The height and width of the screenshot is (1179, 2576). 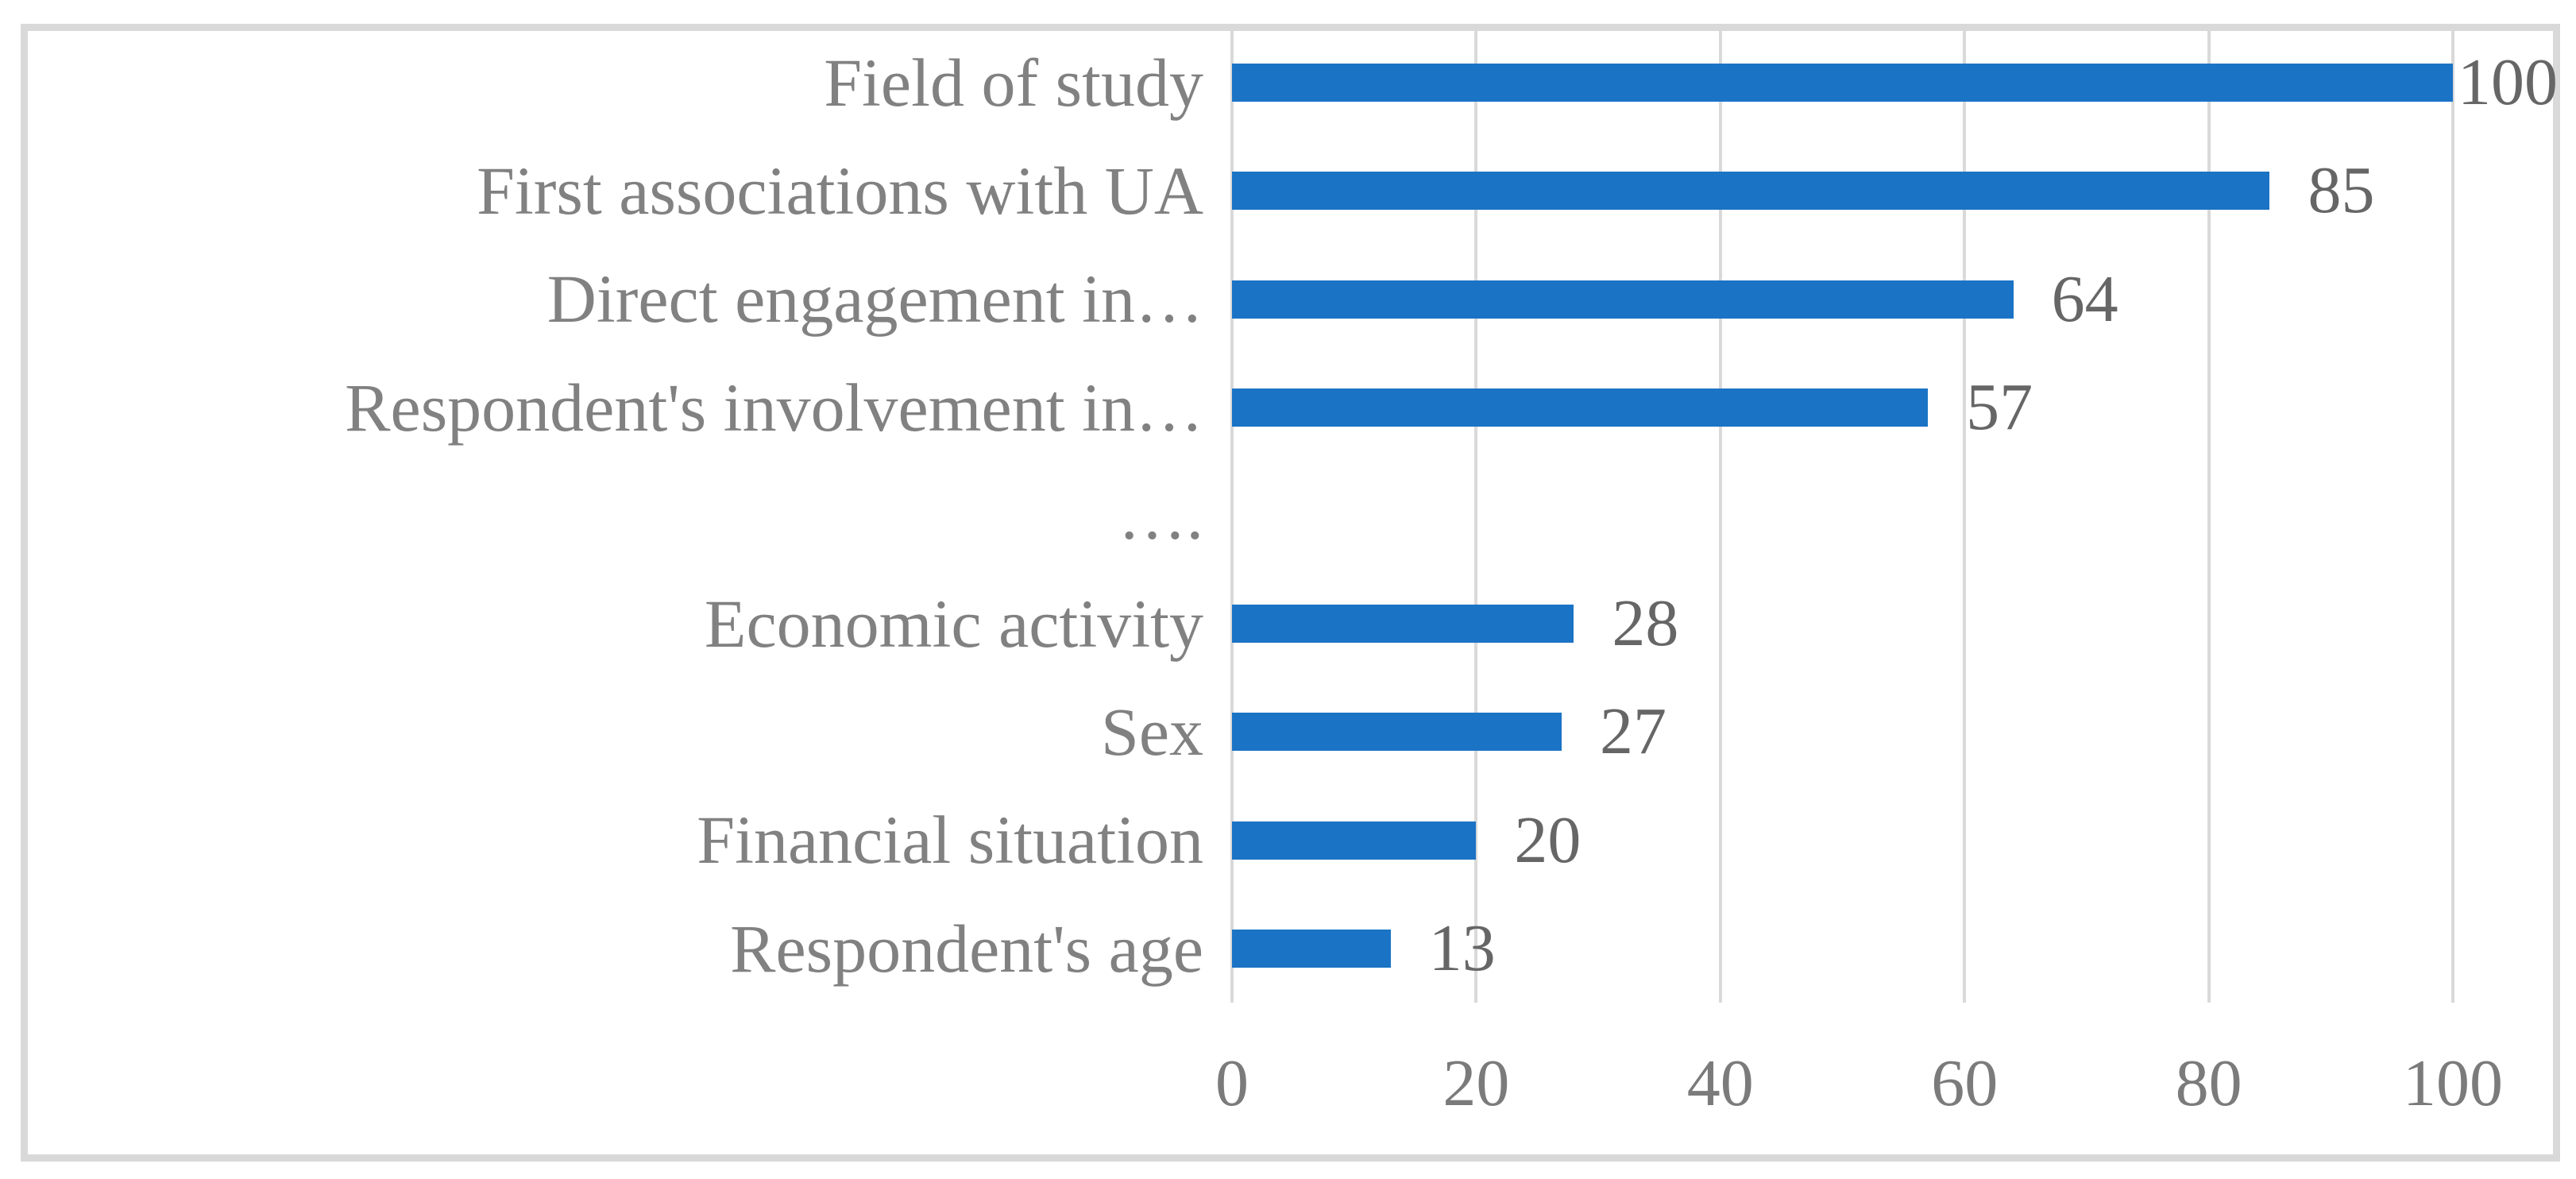 What do you see at coordinates (1548, 839) in the screenshot?
I see `value-label: 20` at bounding box center [1548, 839].